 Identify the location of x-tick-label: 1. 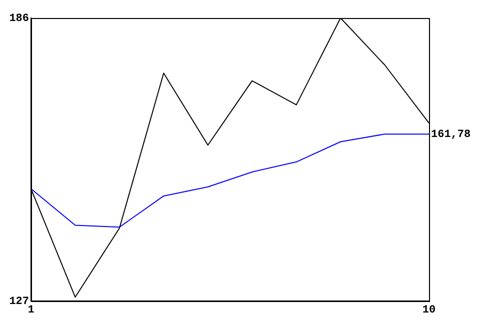
(31, 310).